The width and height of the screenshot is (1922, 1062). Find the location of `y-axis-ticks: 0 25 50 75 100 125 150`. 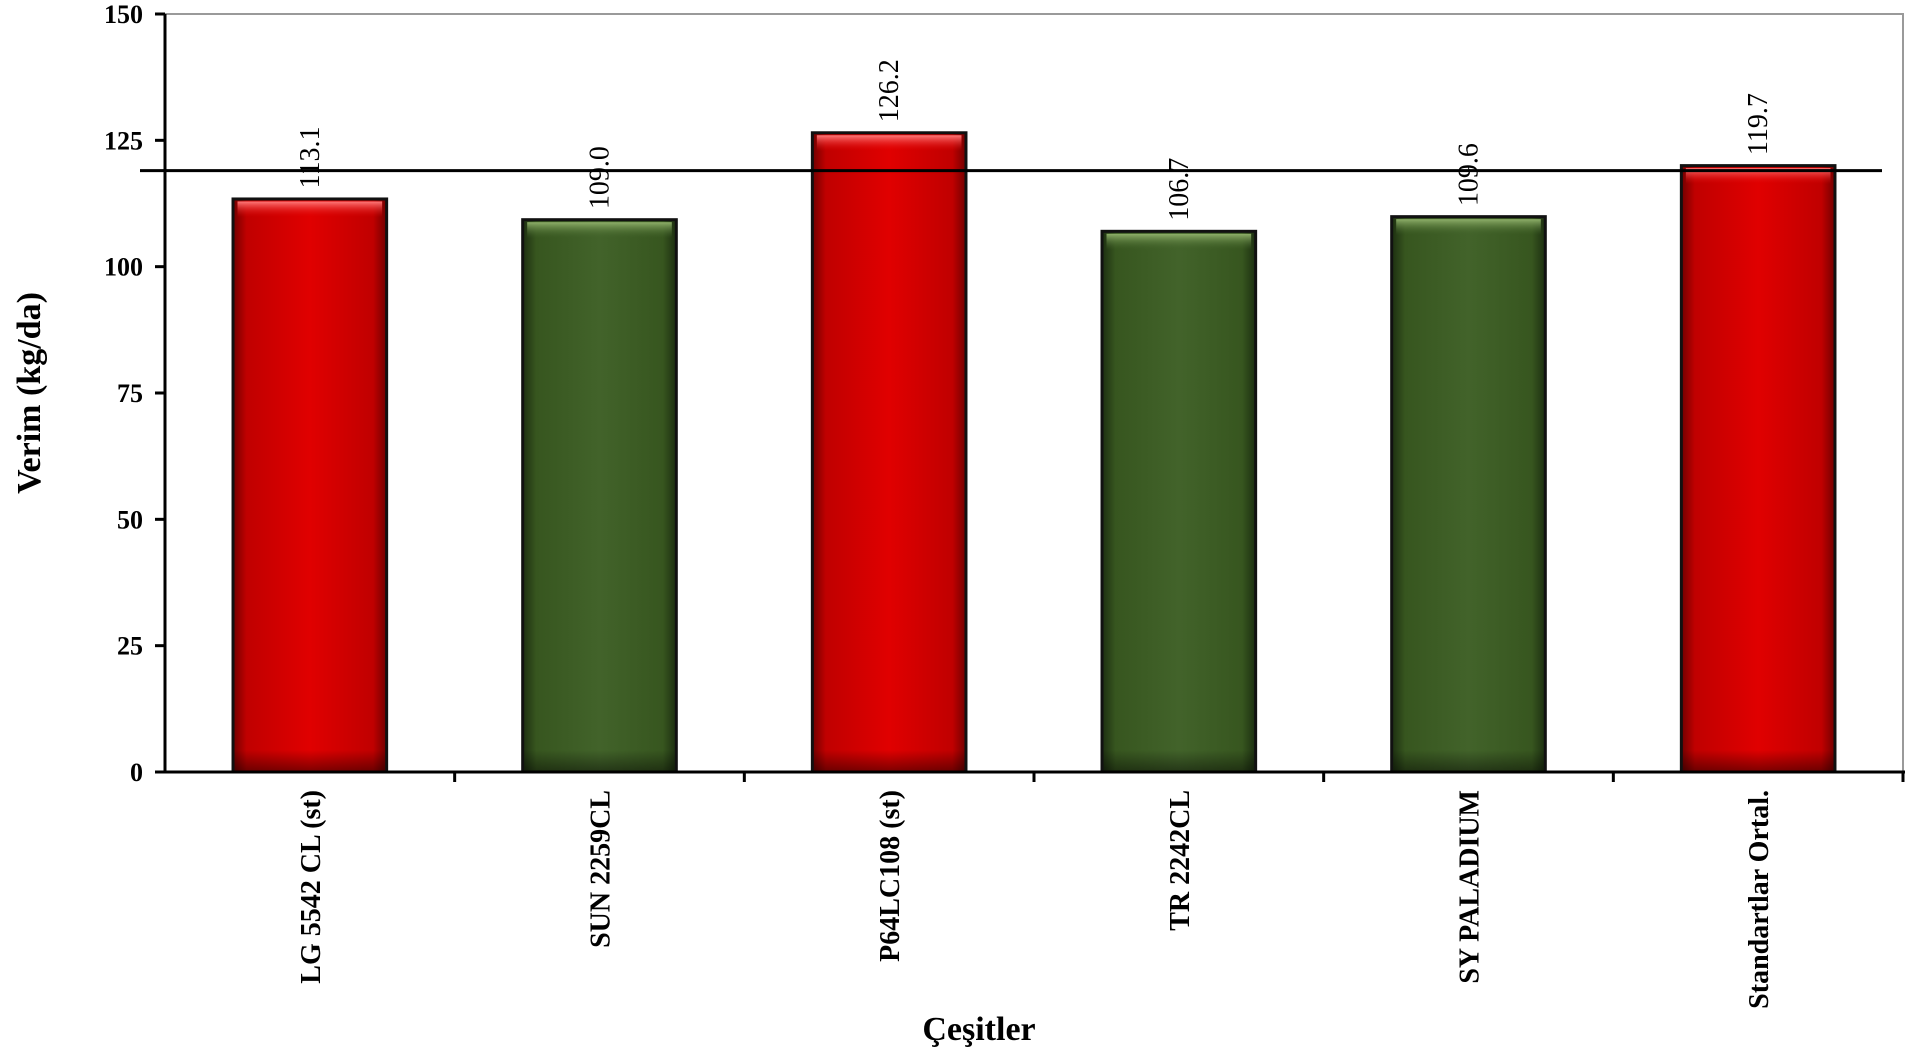

y-axis-ticks: 0 25 50 75 100 125 150 is located at coordinates (134, 393).